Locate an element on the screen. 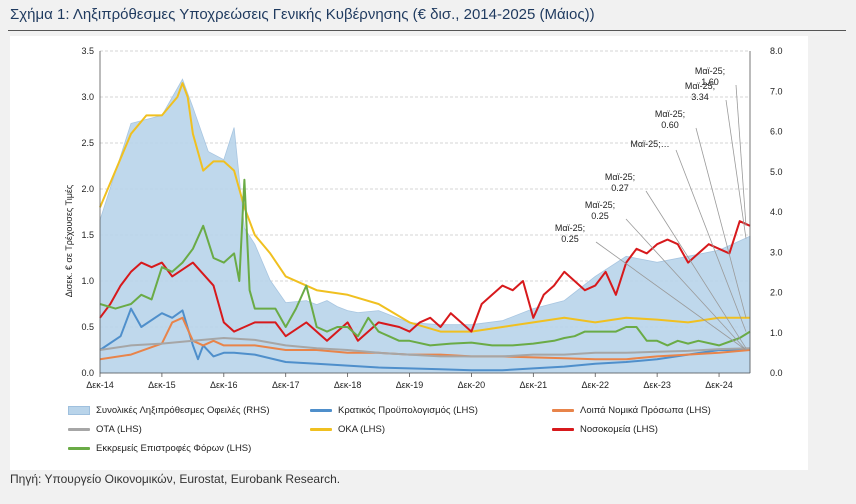  legend-label: ΟΤΑ (LHS) is located at coordinates (119, 429).